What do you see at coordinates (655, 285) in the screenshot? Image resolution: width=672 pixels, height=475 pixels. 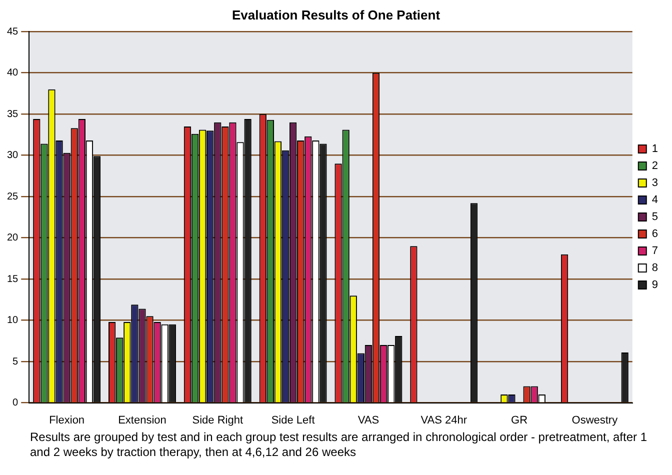 I see `legend-label: 9` at bounding box center [655, 285].